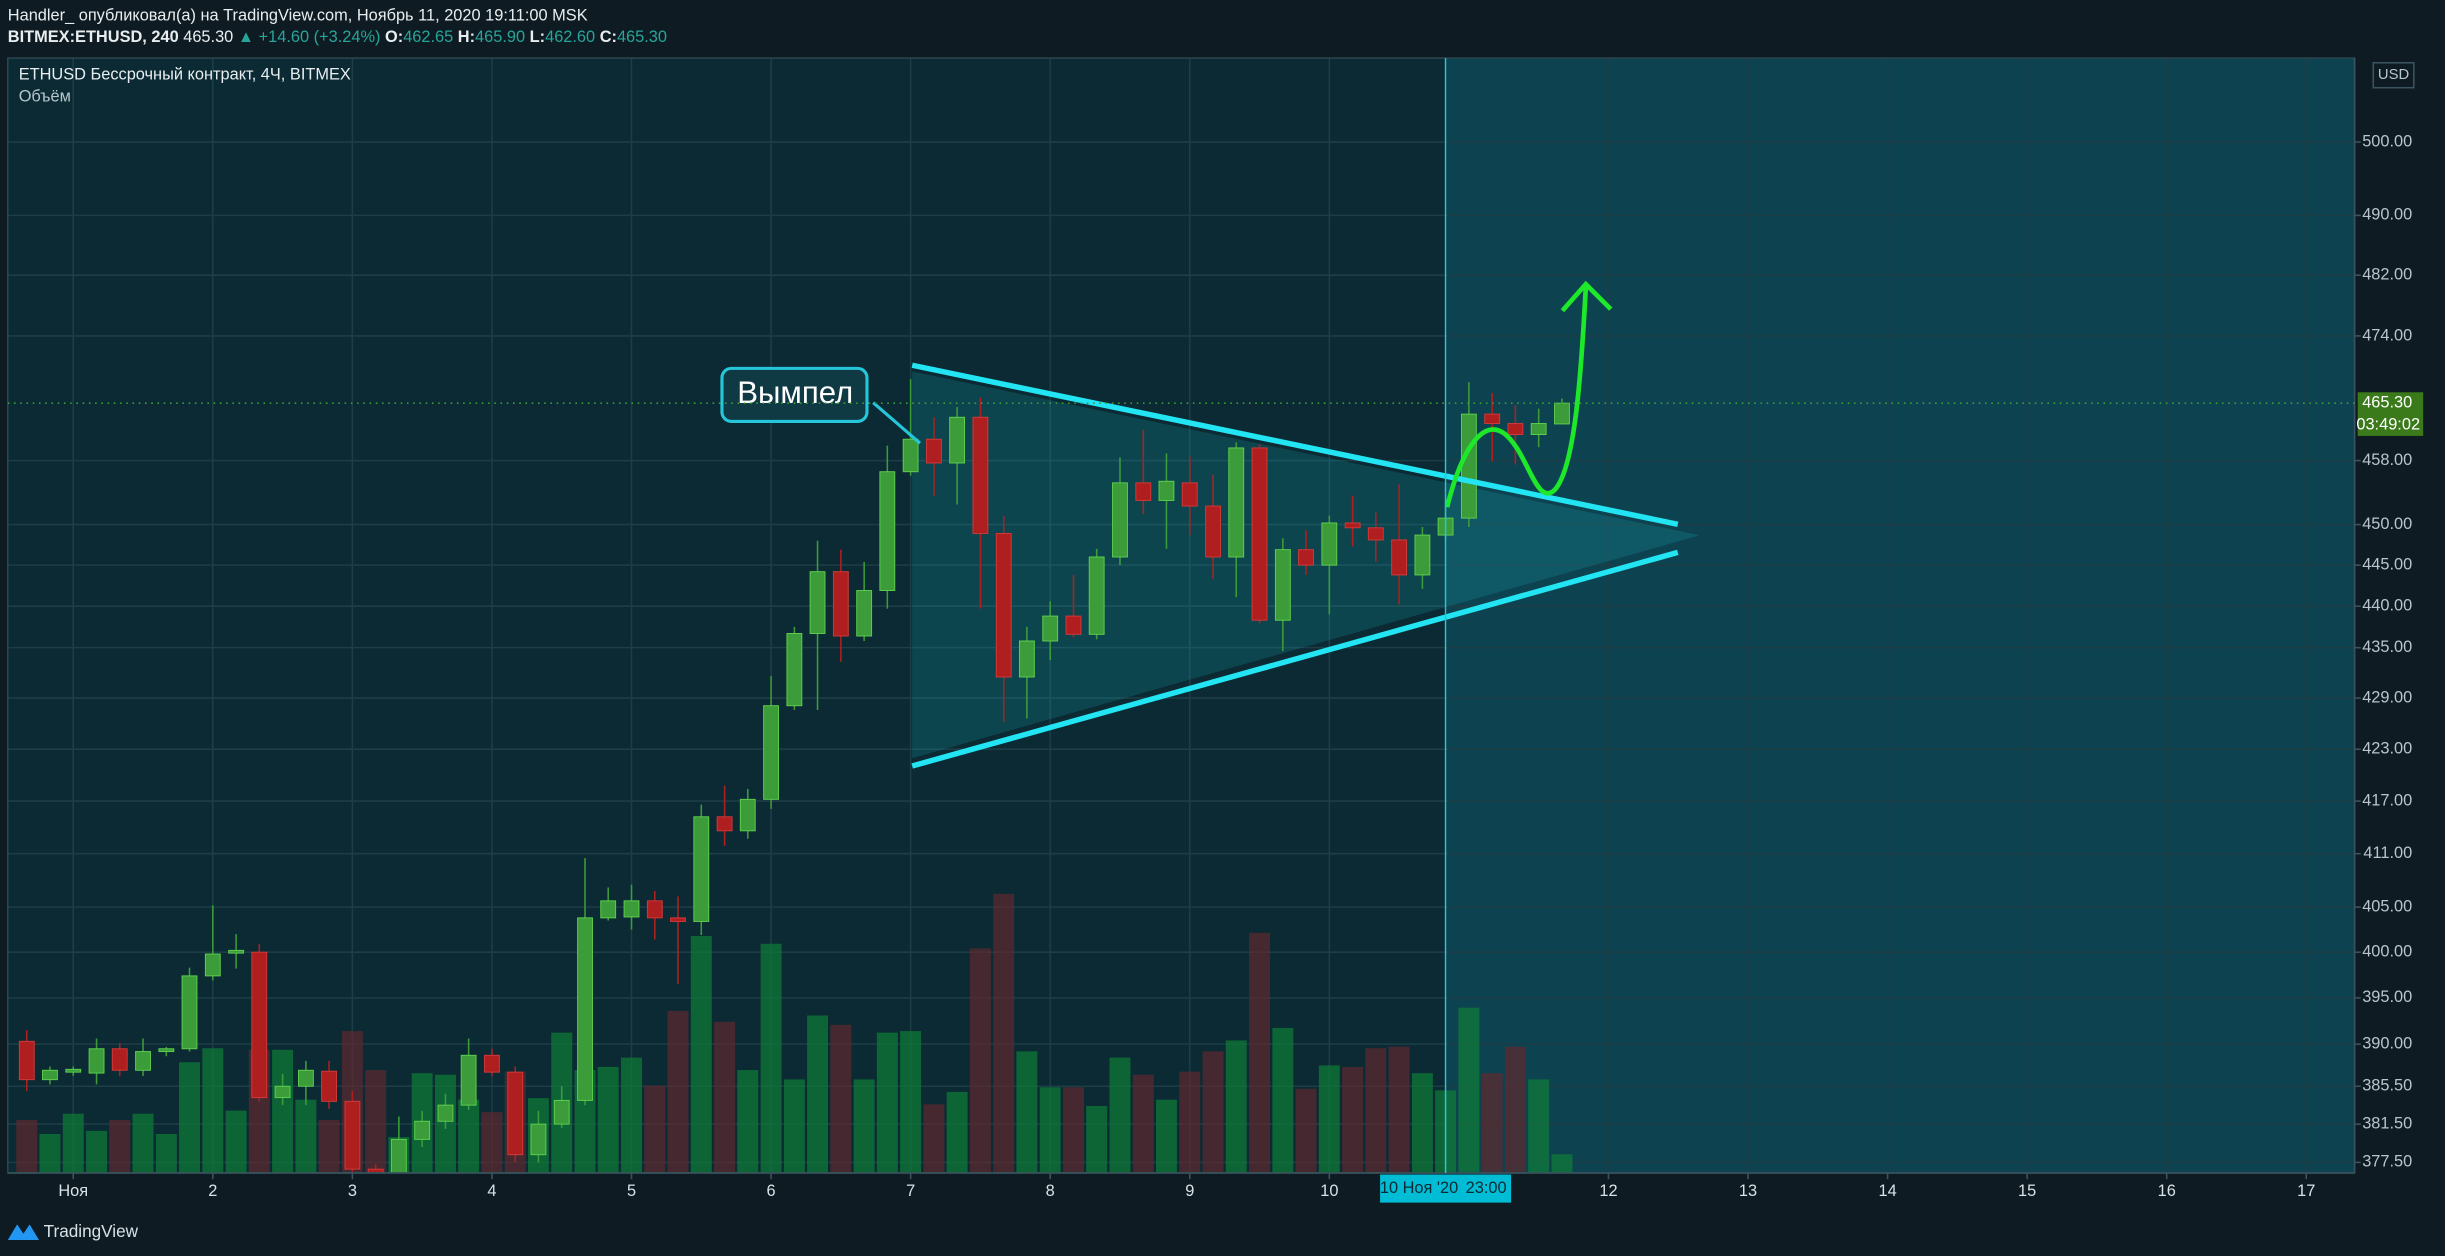 Image resolution: width=2445 pixels, height=1256 pixels. What do you see at coordinates (1486, 1188) in the screenshot?
I see `crosshair-time: 23:00` at bounding box center [1486, 1188].